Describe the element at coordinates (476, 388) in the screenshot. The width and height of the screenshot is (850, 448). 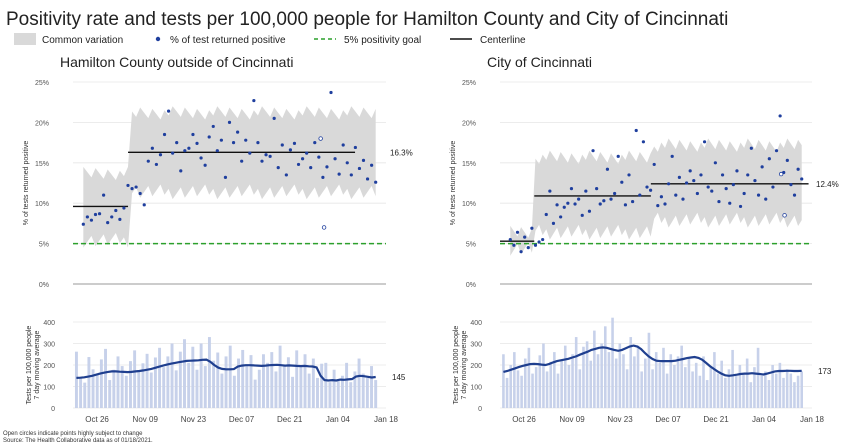
I see `tests-y-tick-label: 100` at that location.